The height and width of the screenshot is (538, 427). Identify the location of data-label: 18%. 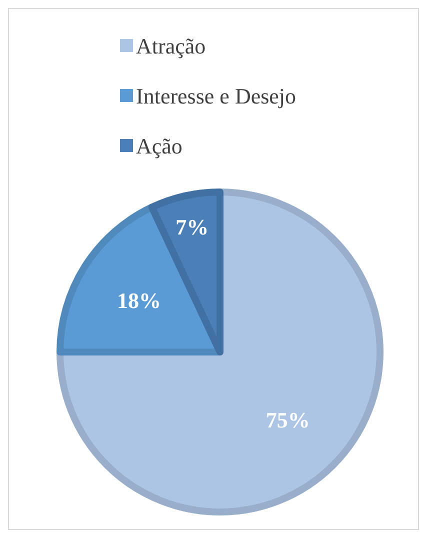
(138, 301).